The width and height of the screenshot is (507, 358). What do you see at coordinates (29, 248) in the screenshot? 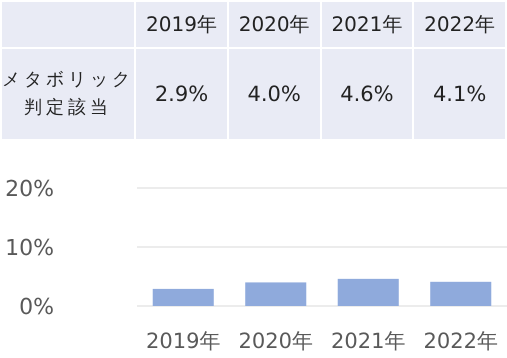
I see `y-tick-label: 10%` at bounding box center [29, 248].